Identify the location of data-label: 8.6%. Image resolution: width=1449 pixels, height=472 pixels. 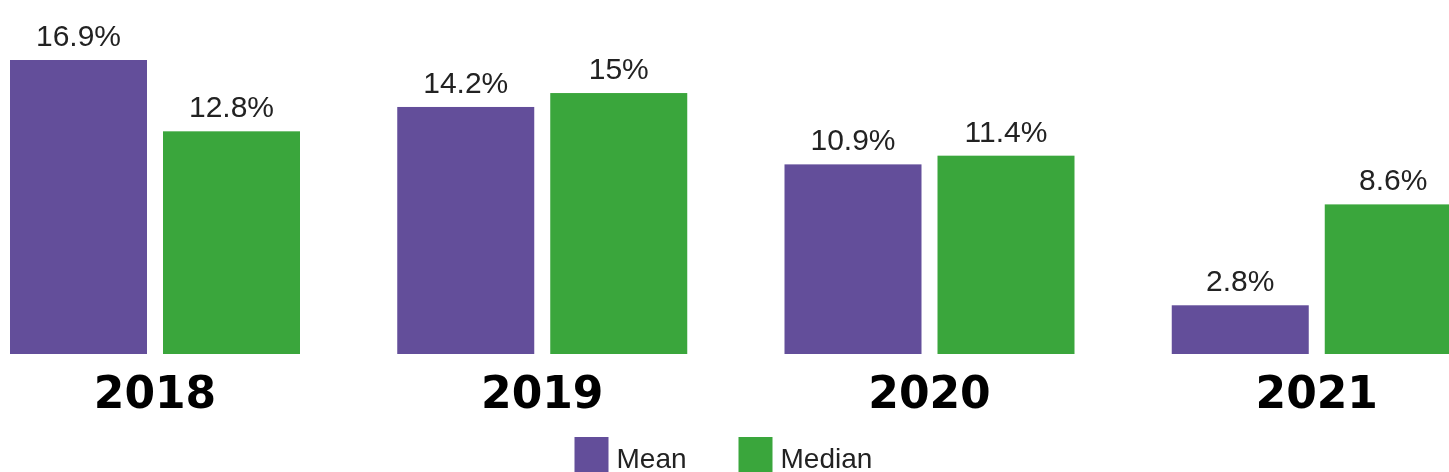
(1393, 180).